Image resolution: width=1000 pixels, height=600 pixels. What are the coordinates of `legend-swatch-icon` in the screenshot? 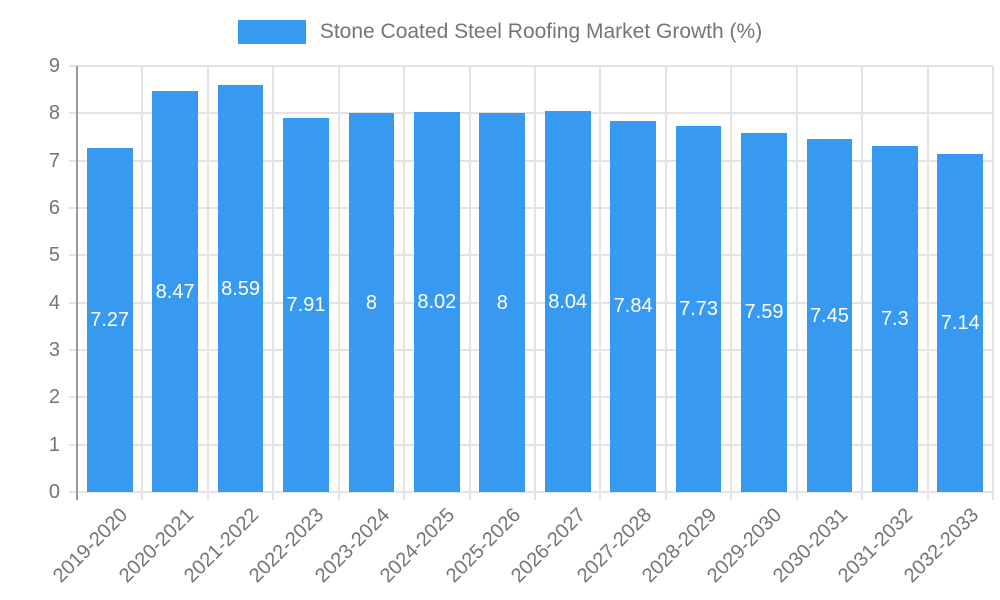 It's located at (271, 32).